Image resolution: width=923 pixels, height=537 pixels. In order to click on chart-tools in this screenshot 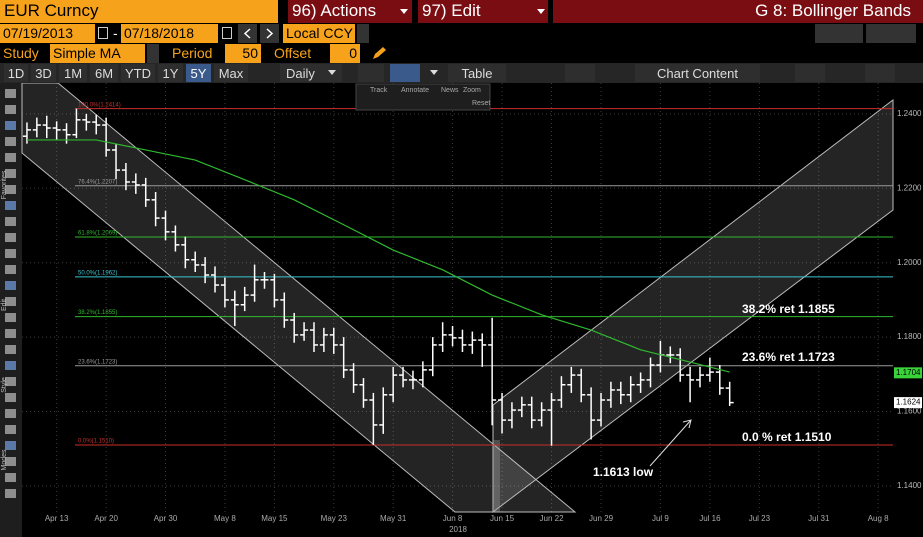, I will do `click(423, 97)`.